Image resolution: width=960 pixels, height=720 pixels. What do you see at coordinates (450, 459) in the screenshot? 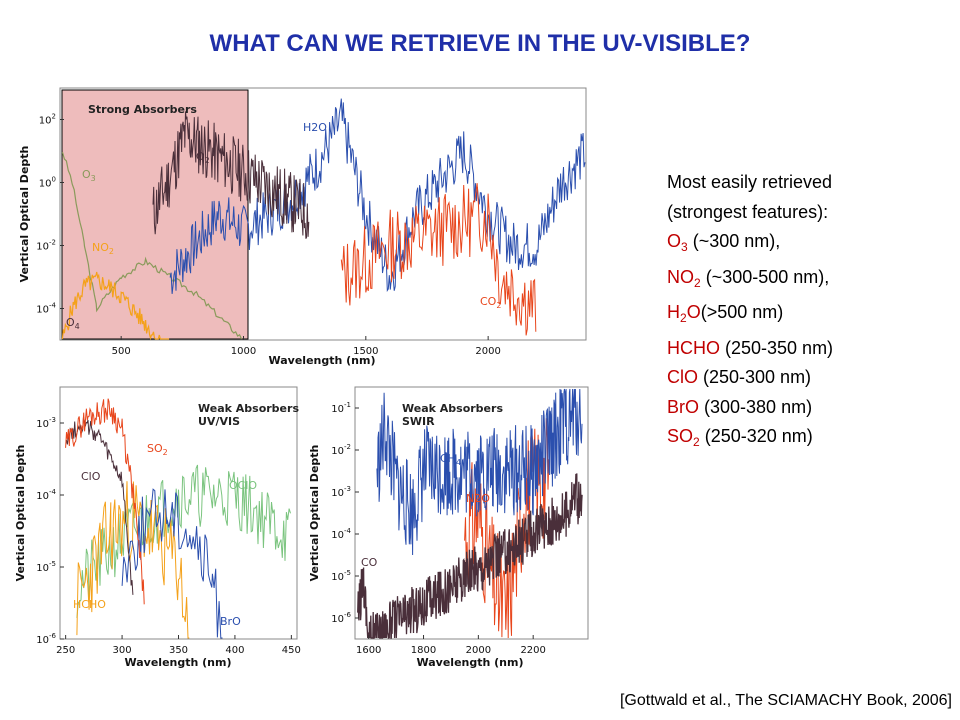
I see `species-label: CH4` at bounding box center [450, 459].